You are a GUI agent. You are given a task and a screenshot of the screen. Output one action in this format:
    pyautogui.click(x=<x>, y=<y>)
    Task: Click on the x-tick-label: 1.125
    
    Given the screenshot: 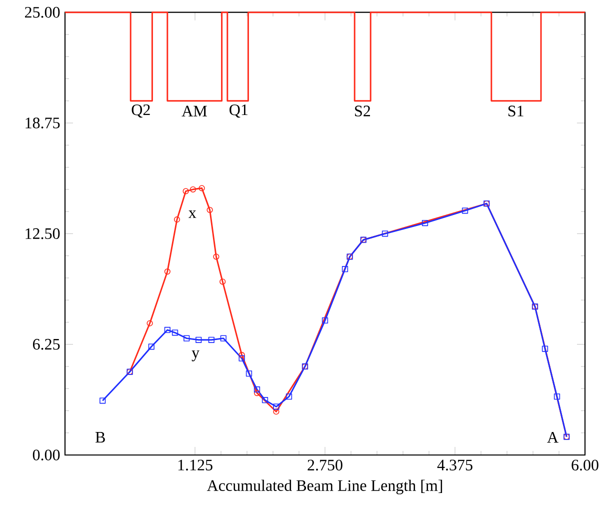 What is the action you would take?
    pyautogui.click(x=195, y=465)
    